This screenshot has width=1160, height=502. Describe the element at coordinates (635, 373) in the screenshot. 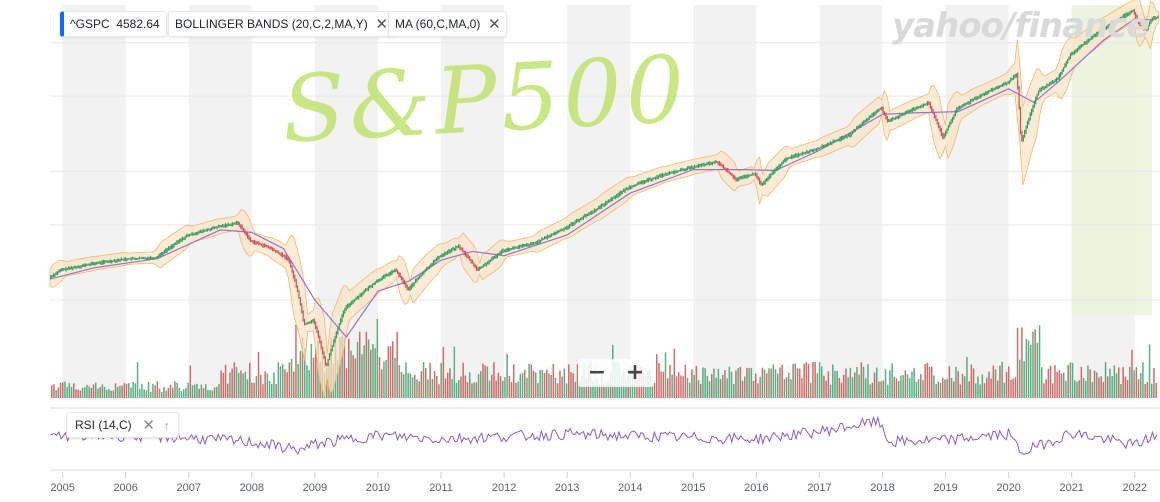

I see `zoom-in-button: +` at that location.